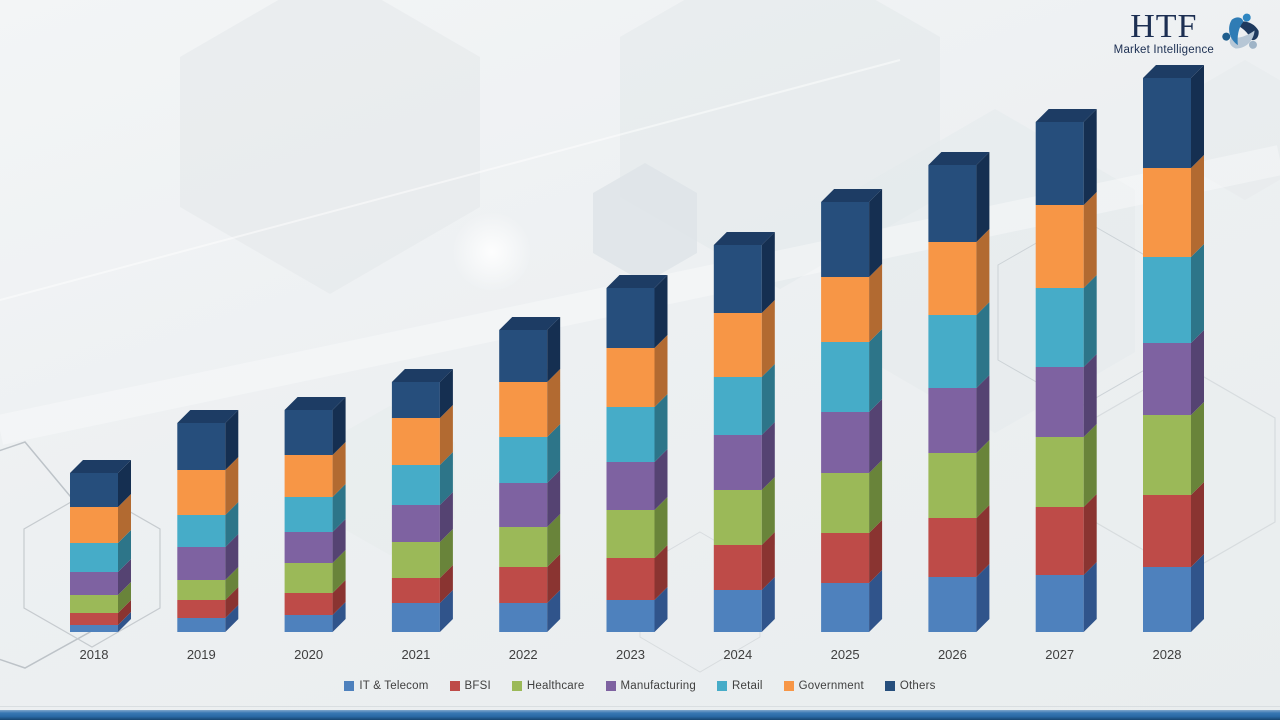 The height and width of the screenshot is (720, 1280). What do you see at coordinates (658, 686) in the screenshot?
I see `legend-label: Manufacturing` at bounding box center [658, 686].